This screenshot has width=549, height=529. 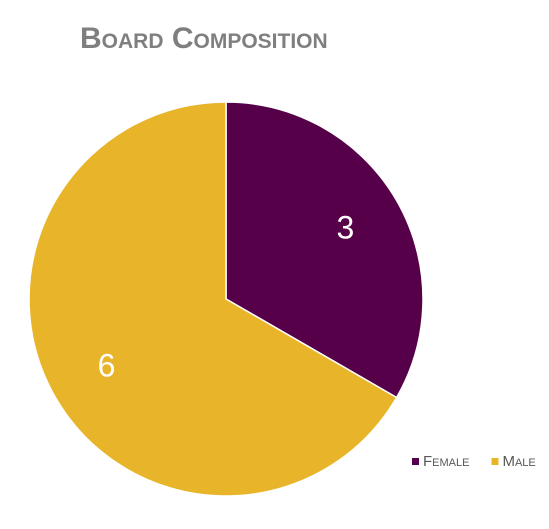 What do you see at coordinates (446, 461) in the screenshot?
I see `legend-label: Female` at bounding box center [446, 461].